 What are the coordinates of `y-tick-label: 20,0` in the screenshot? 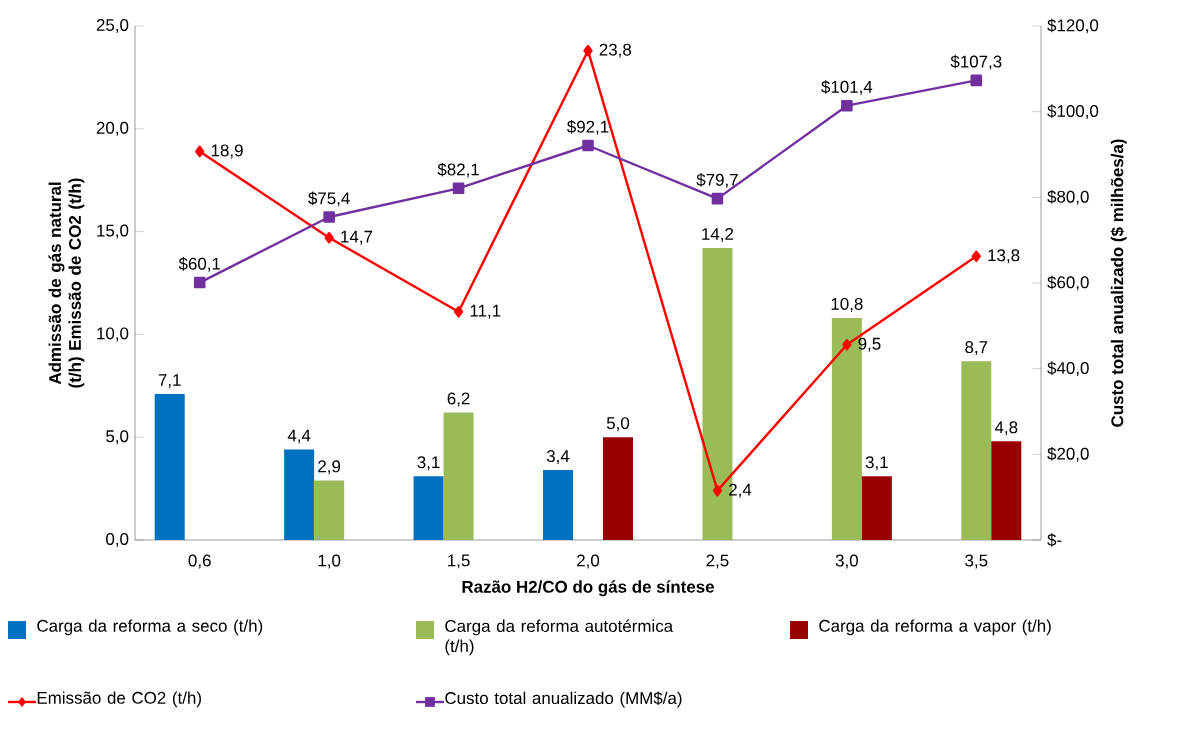 It's located at (112, 128).